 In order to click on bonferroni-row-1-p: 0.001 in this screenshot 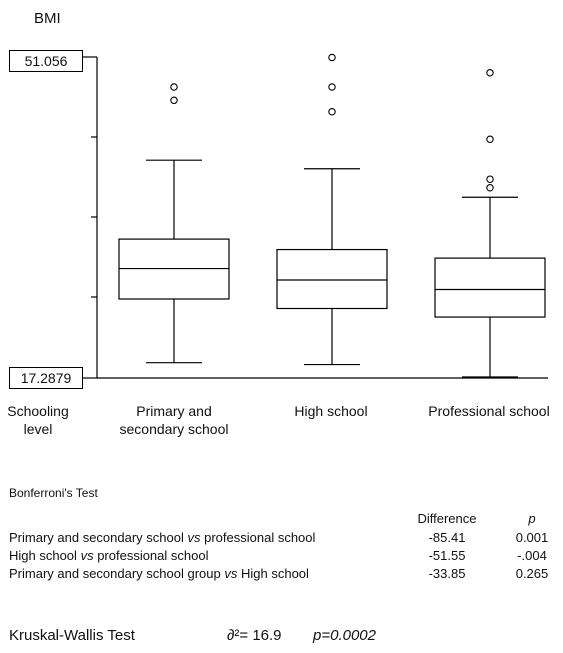, I will do `click(532, 537)`.